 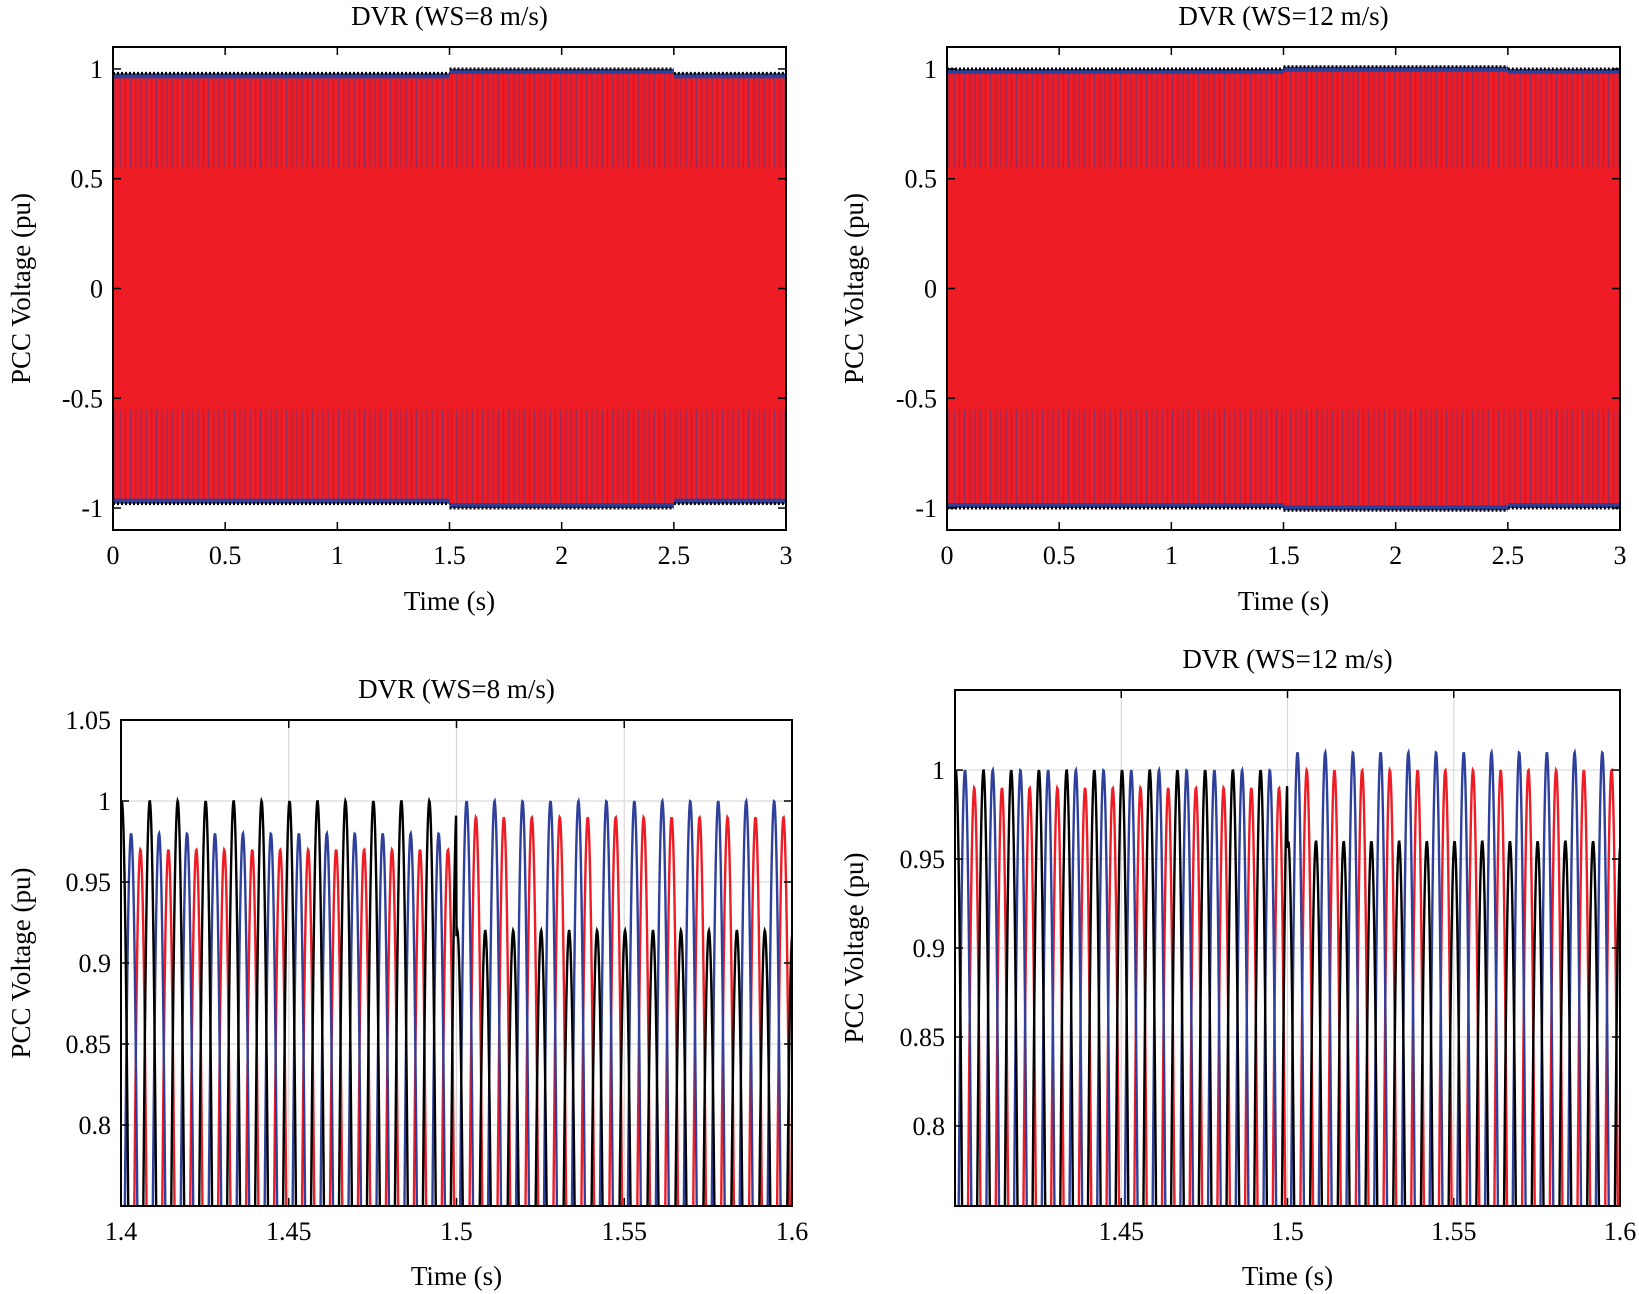 I want to click on x-tick-label: 1.4, so click(x=121, y=1231).